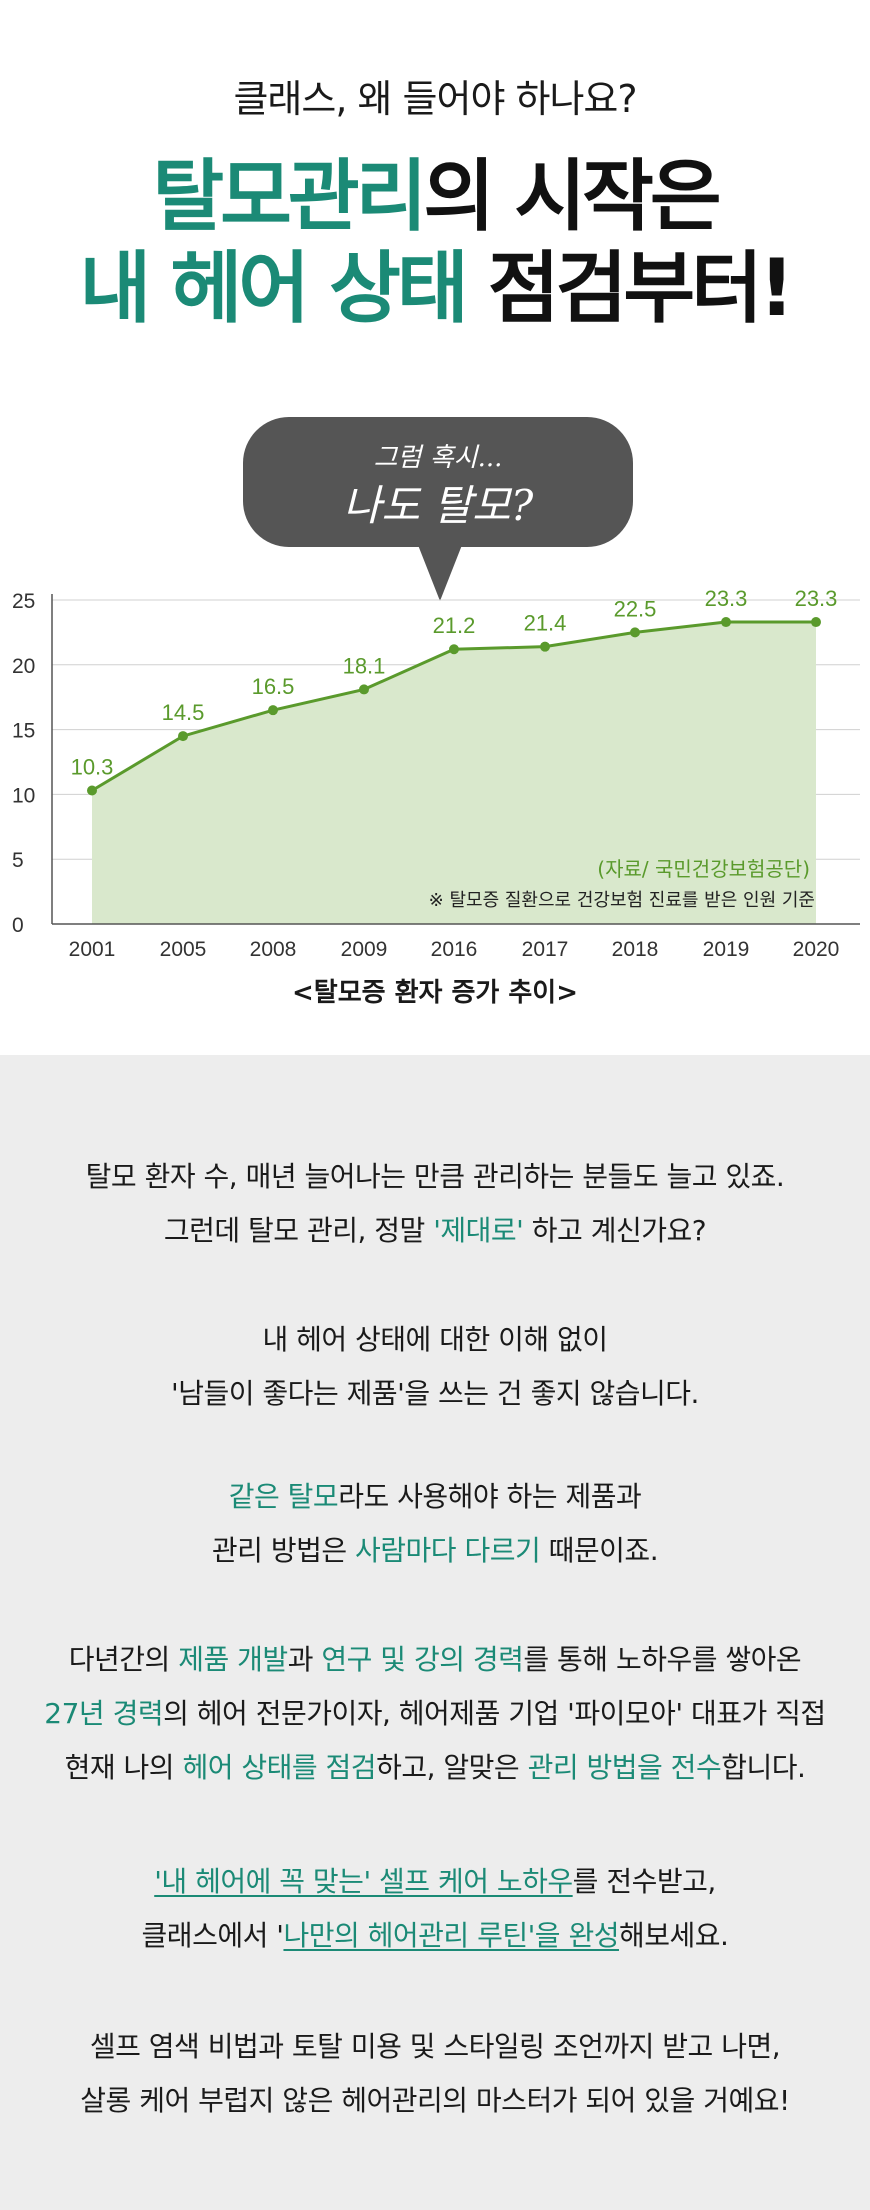 Image resolution: width=870 pixels, height=2210 pixels. What do you see at coordinates (726, 949) in the screenshot?
I see `x-tick-label: 2019` at bounding box center [726, 949].